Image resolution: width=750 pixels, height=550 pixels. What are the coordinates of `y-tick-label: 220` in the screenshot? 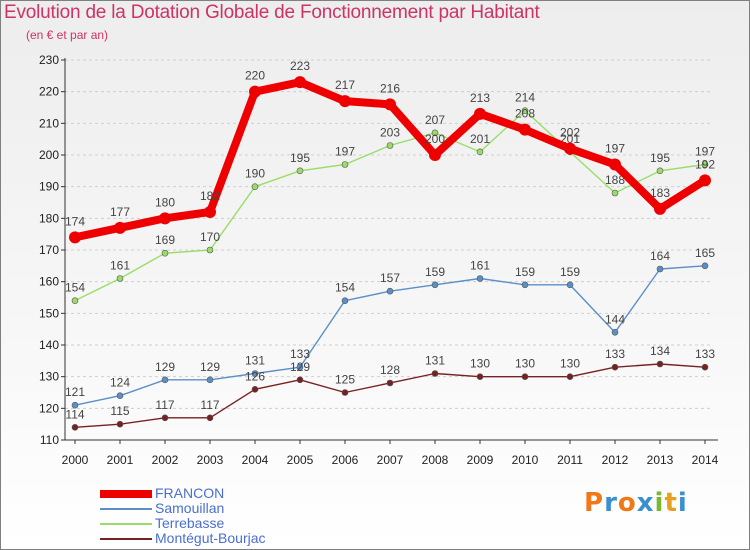 It's located at (49, 92).